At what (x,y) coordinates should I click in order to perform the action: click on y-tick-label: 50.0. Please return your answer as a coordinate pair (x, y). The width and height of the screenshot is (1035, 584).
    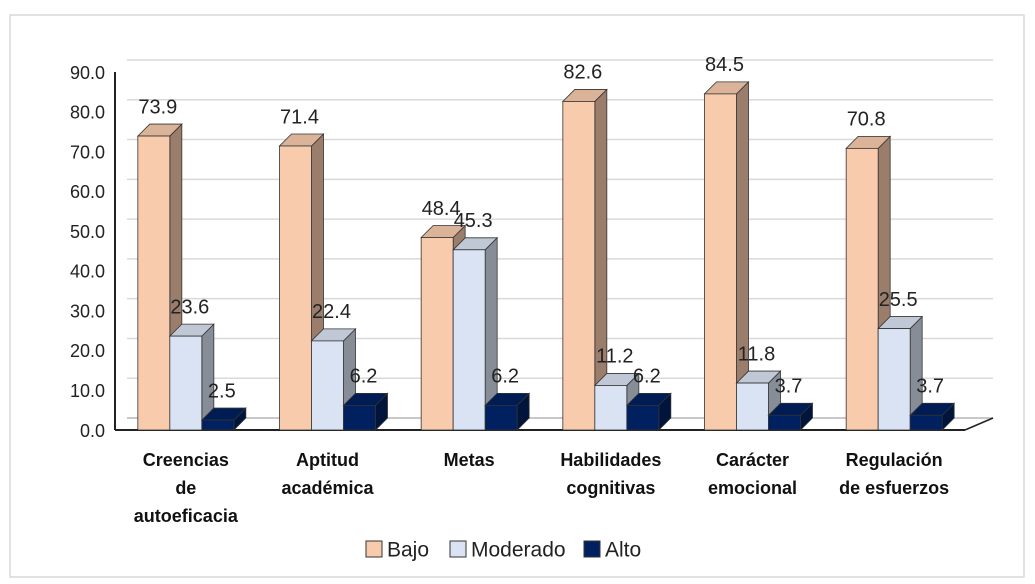
    Looking at the image, I should click on (87, 232).